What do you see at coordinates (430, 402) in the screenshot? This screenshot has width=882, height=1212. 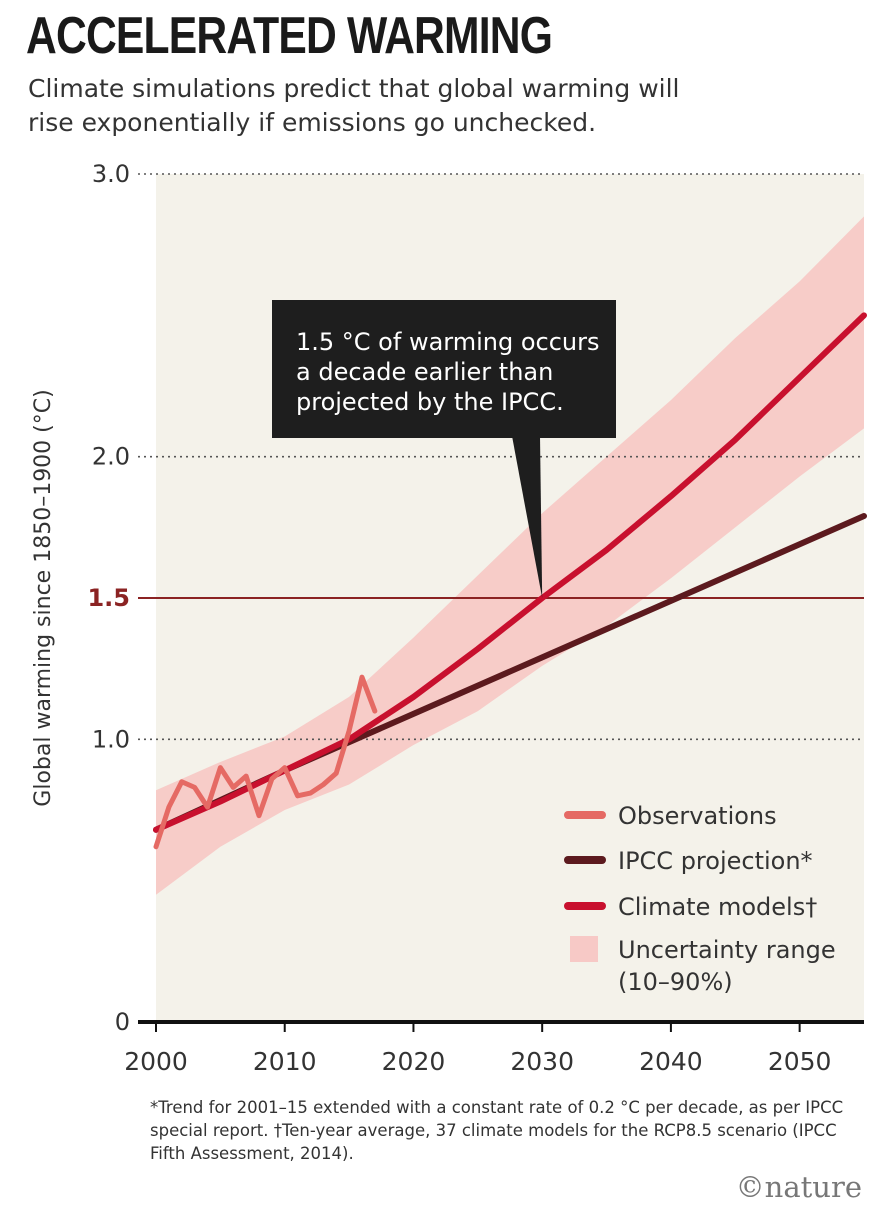 I see `annotation-text-line: projected by the IPCC.` at bounding box center [430, 402].